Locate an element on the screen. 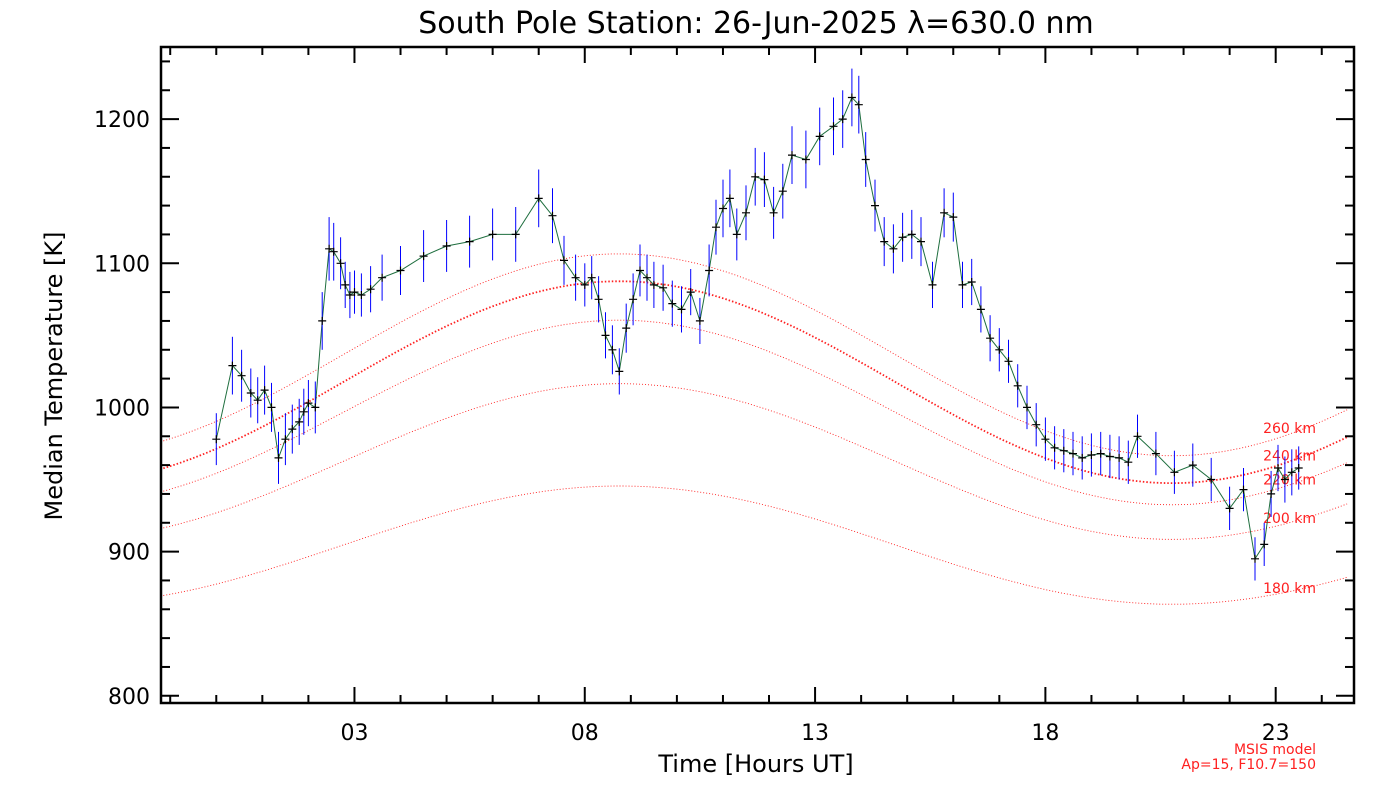 This screenshot has height=800, width=1400. model-note-line-2: Ap=15, F10.7=150 is located at coordinates (1248, 765).